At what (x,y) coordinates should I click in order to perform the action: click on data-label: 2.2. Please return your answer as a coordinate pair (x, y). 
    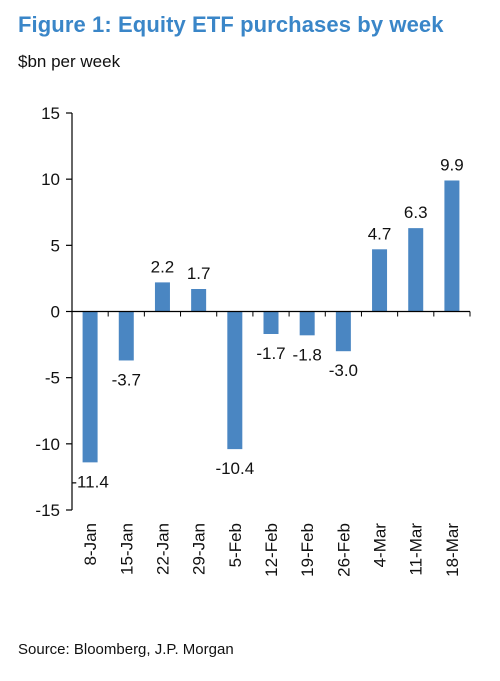
    Looking at the image, I should click on (163, 266).